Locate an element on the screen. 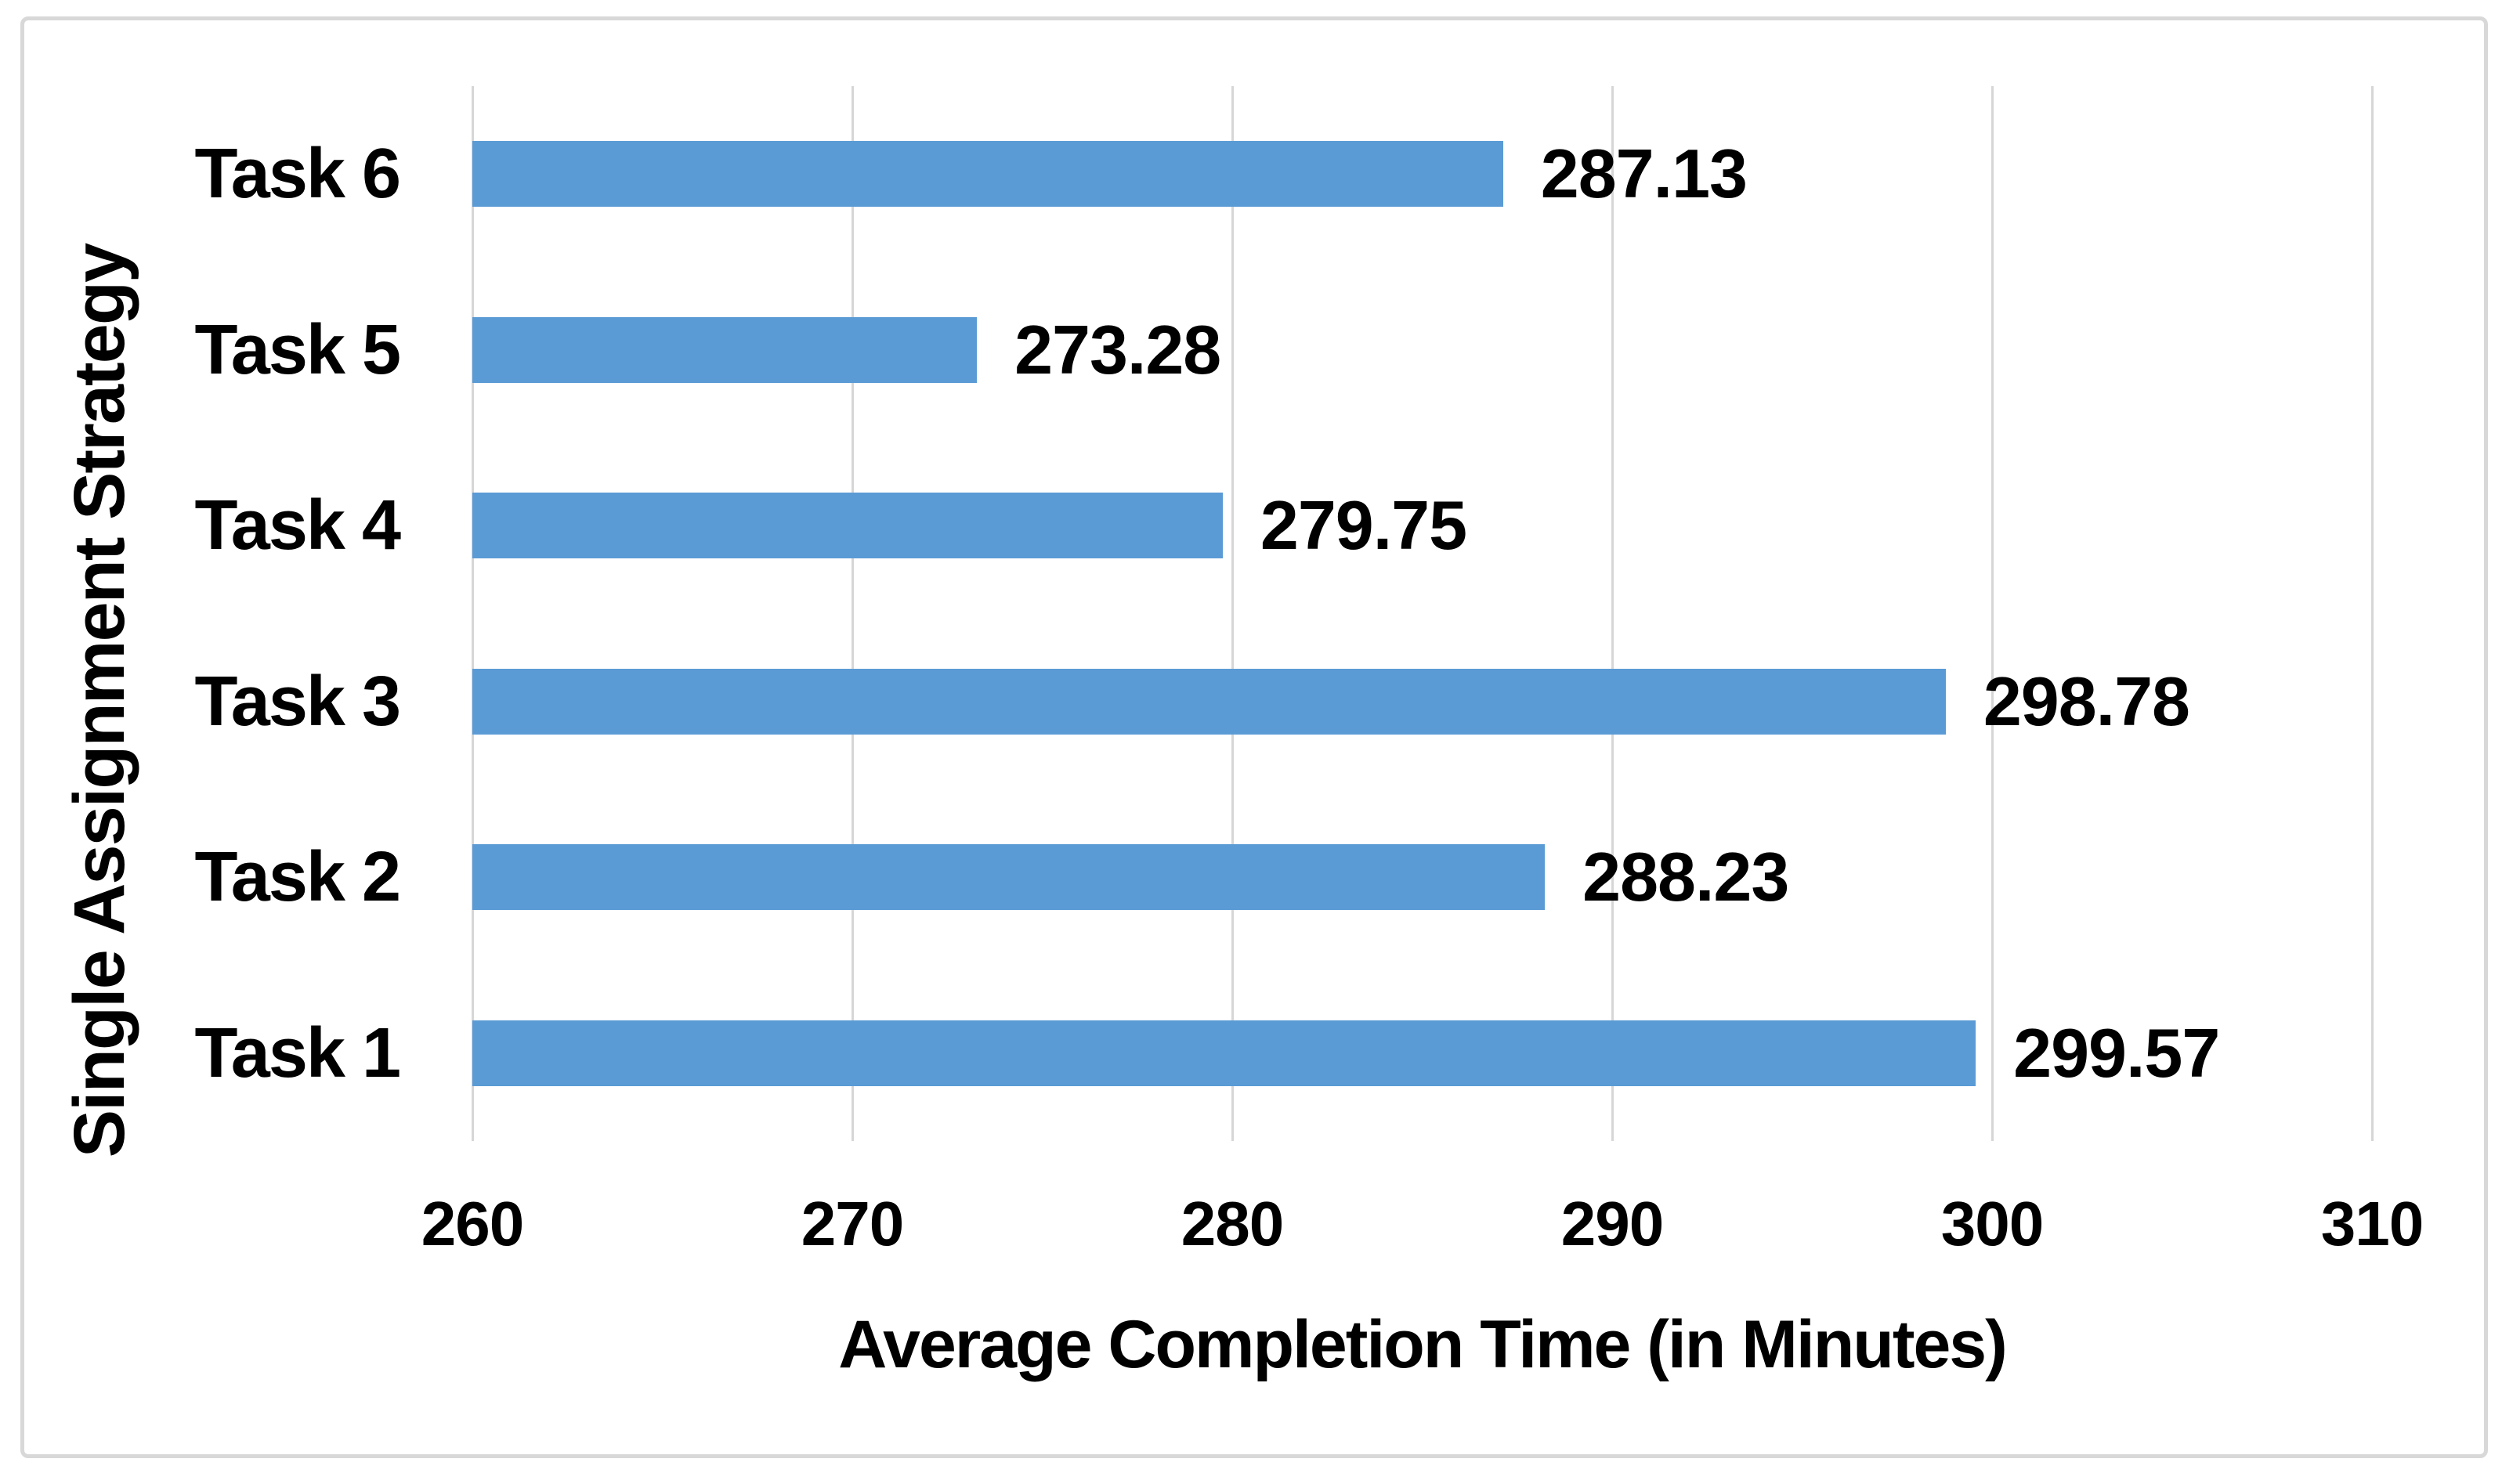 This screenshot has width=2513, height=1484. x-tick-label-280: 280 is located at coordinates (1232, 1223).